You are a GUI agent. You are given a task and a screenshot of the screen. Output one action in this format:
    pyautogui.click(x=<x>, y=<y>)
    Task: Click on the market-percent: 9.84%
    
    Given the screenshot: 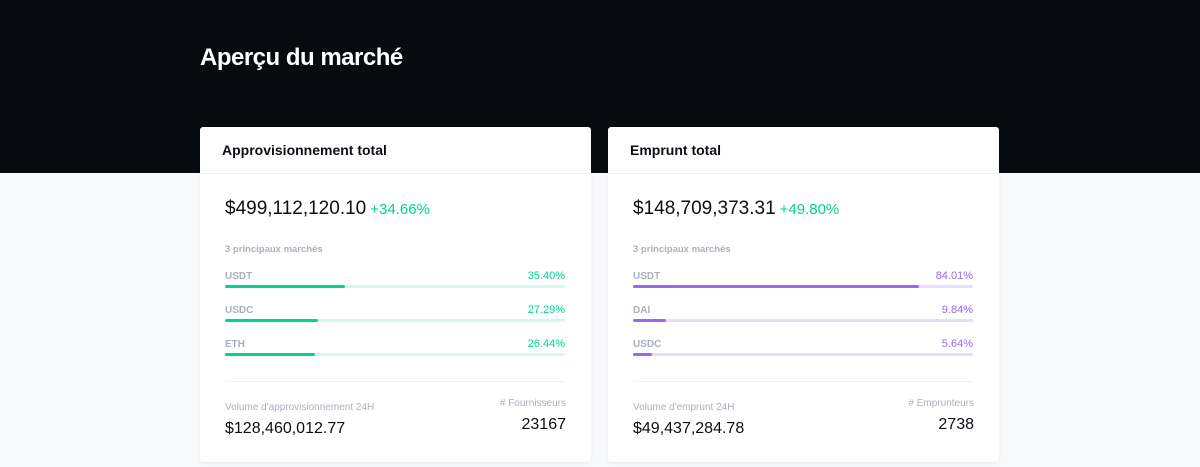 What is the action you would take?
    pyautogui.click(x=957, y=310)
    